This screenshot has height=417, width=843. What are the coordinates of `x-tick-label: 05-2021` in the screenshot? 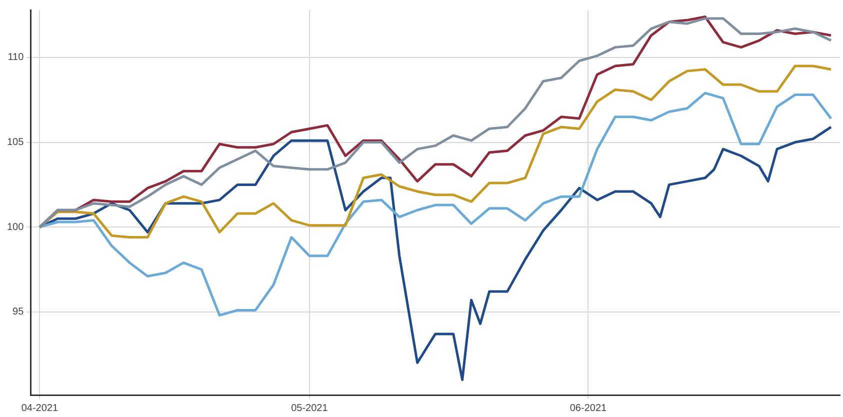 It's located at (309, 408).